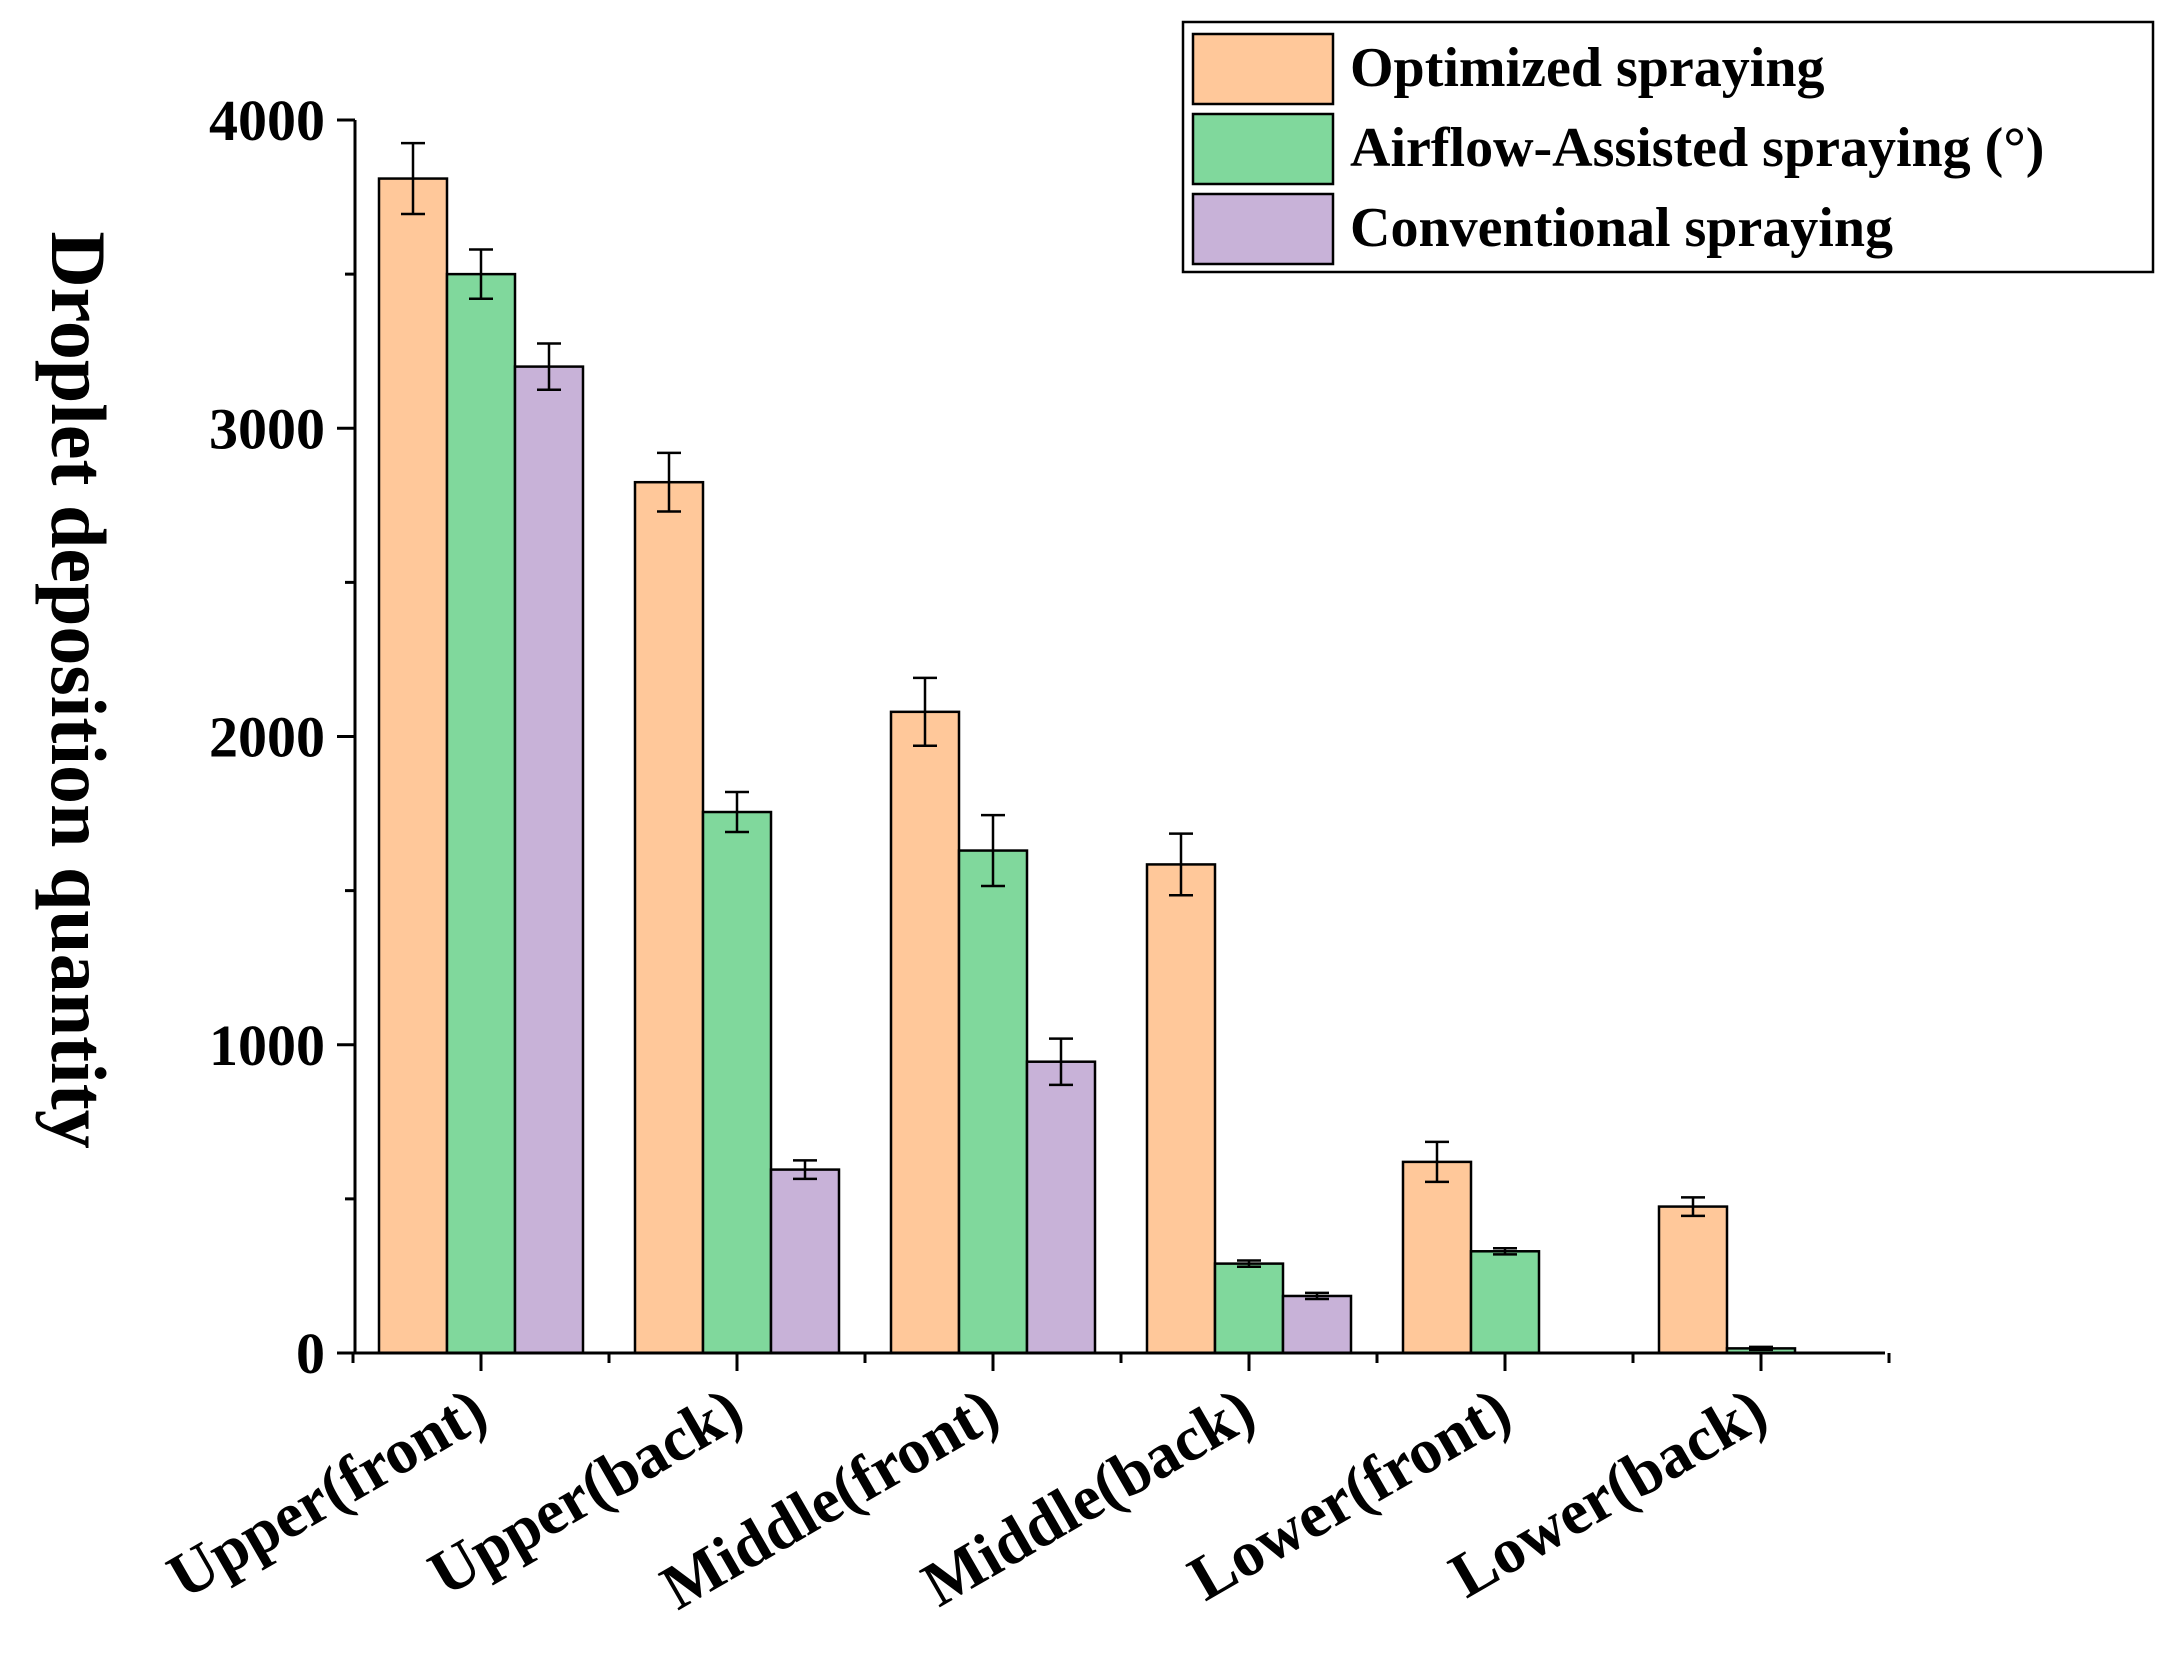 The height and width of the screenshot is (1654, 2167). What do you see at coordinates (267, 737) in the screenshot?
I see `y-tick-label: 2000` at bounding box center [267, 737].